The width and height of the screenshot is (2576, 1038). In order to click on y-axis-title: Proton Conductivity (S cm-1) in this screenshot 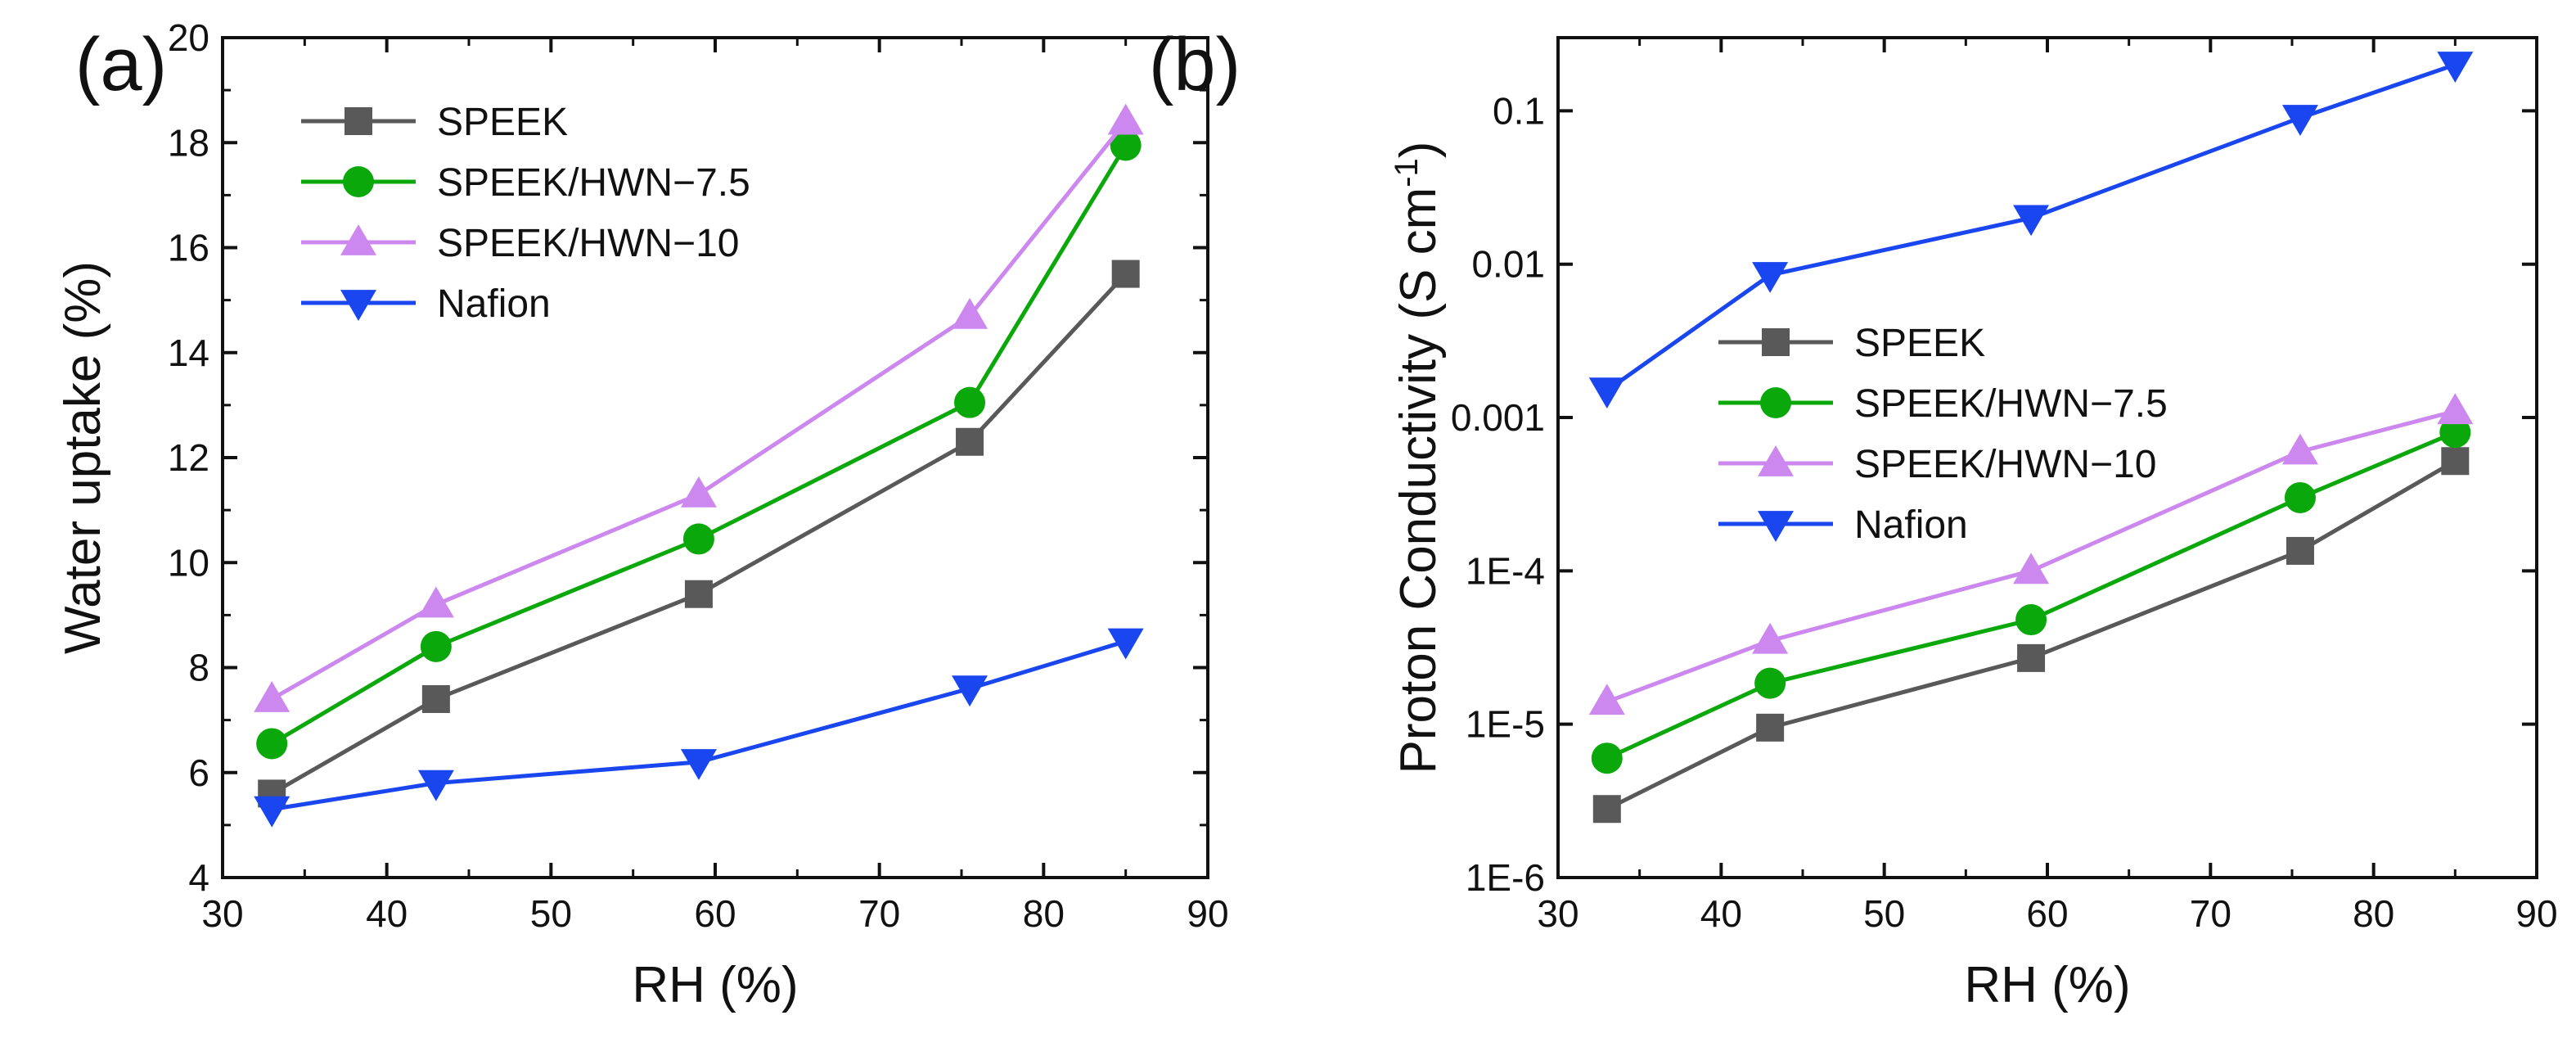, I will do `click(1418, 458)`.